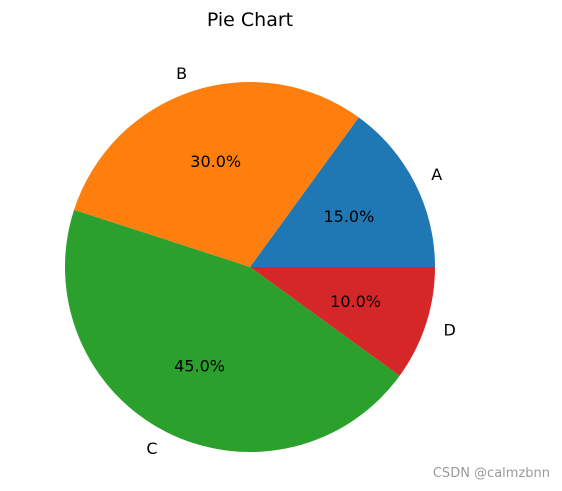  I want to click on category-label-a: A, so click(436, 174).